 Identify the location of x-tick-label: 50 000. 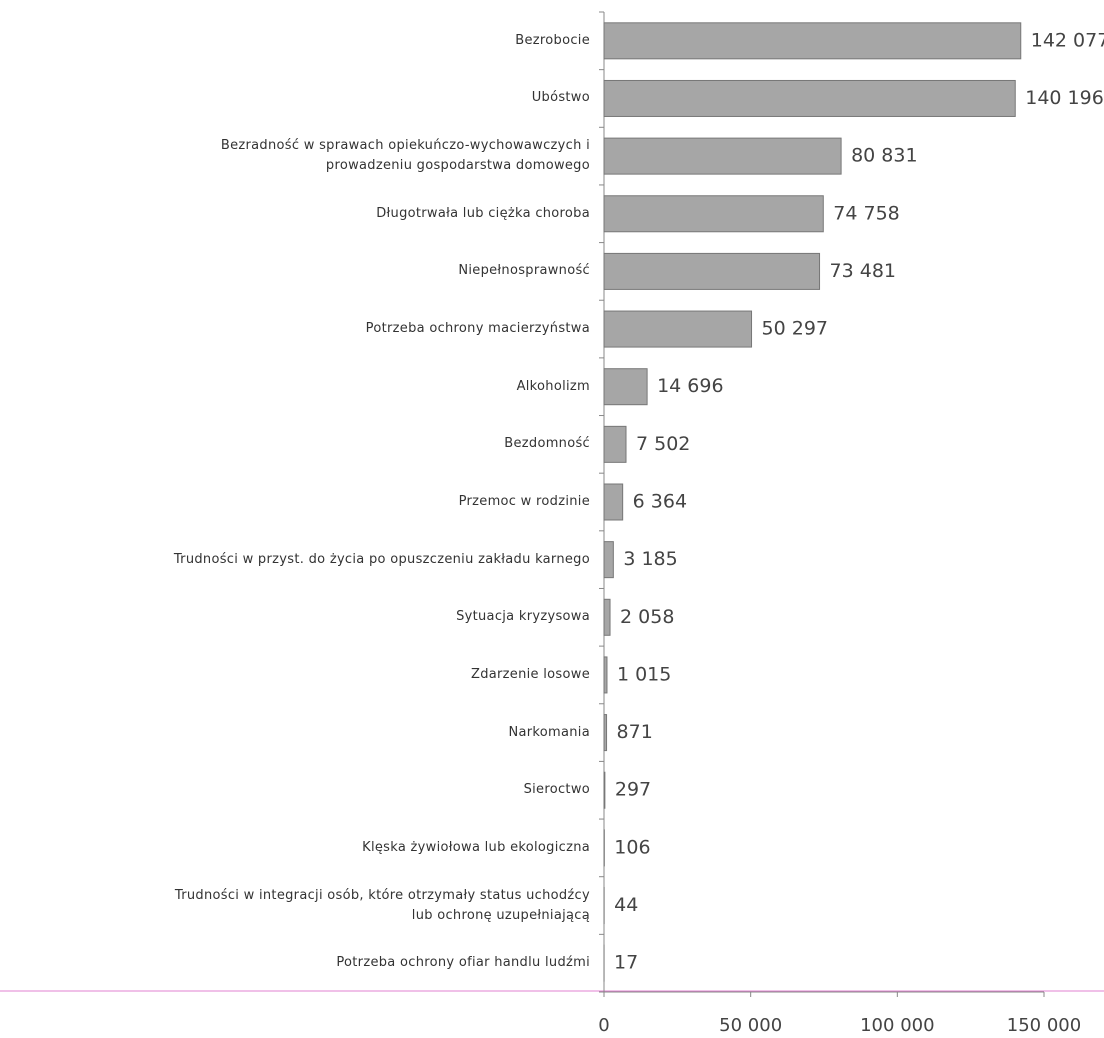
(750, 1025).